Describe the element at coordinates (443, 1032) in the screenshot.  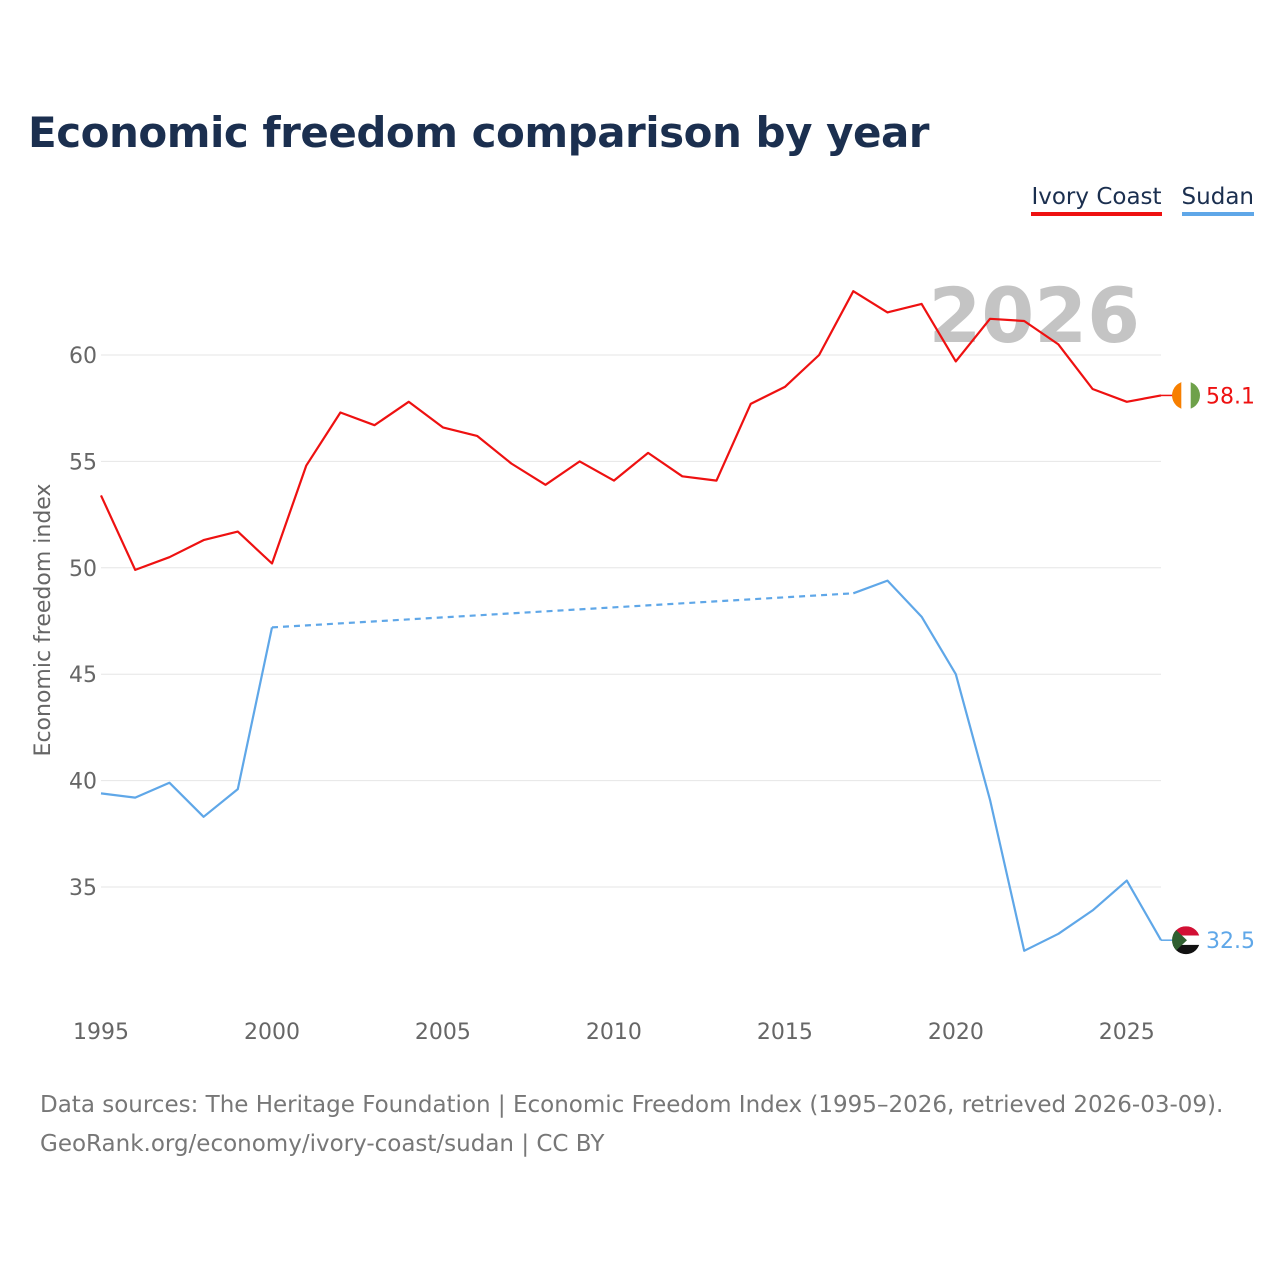
I see `x-tick-label-2005: 2005` at that location.